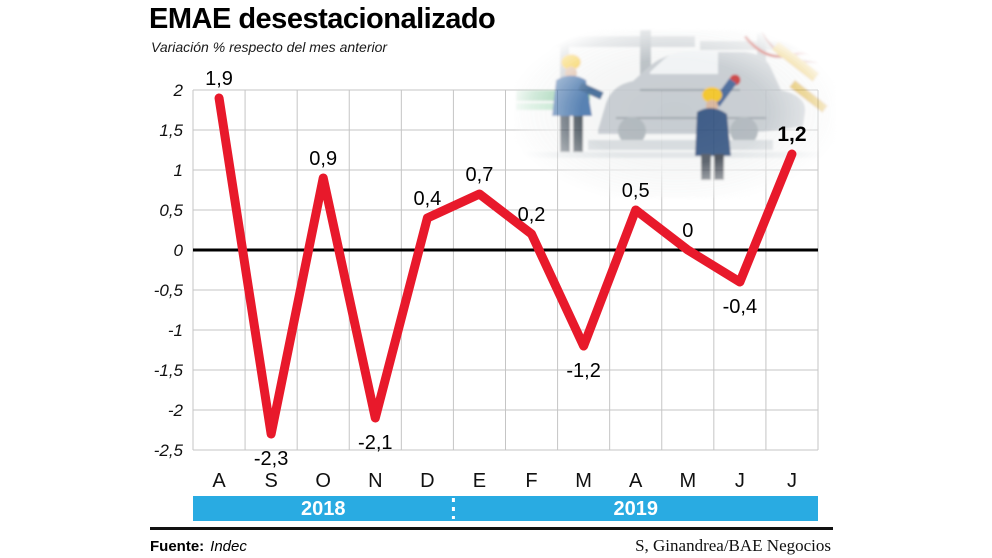  Describe the element at coordinates (480, 175) in the screenshot. I see `data-point-label: 0,7` at that location.